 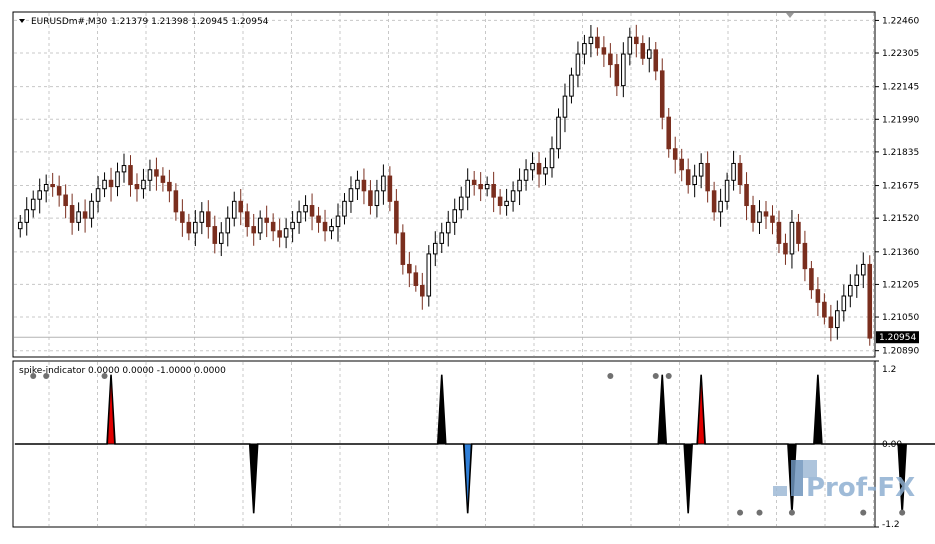 What do you see at coordinates (900, 285) in the screenshot?
I see `price-tick-label: 1.21205` at bounding box center [900, 285].